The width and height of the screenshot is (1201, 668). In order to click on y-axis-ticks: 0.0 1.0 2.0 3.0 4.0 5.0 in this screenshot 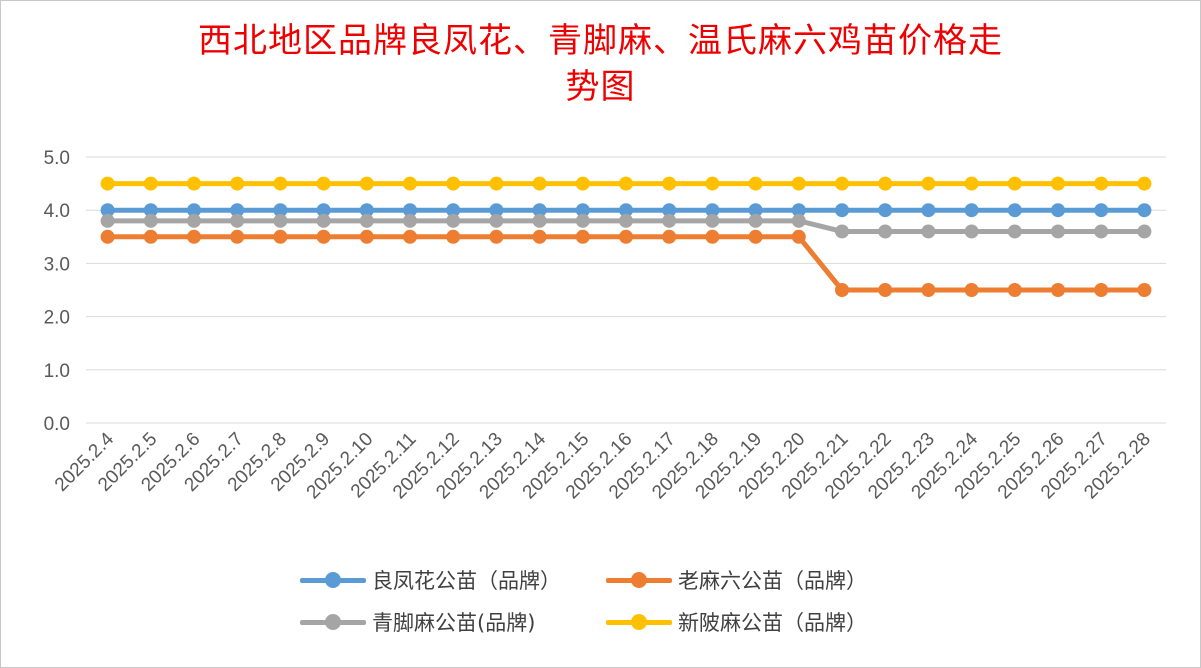, I will do `click(57, 291)`.